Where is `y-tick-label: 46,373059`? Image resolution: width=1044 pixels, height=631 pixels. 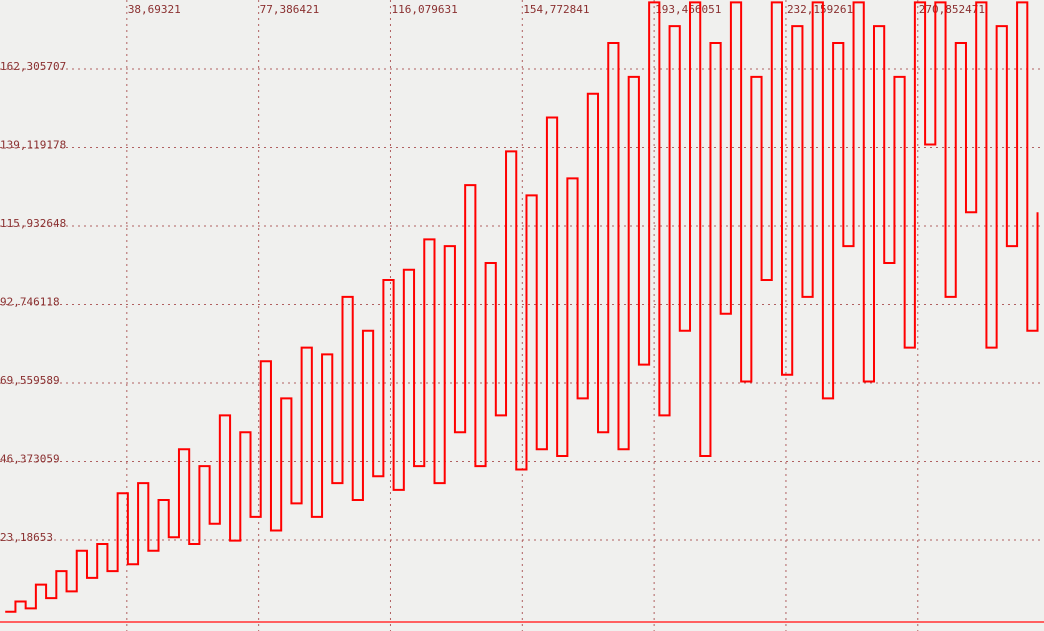 y-tick-label: 46,373059 is located at coordinates (30, 458).